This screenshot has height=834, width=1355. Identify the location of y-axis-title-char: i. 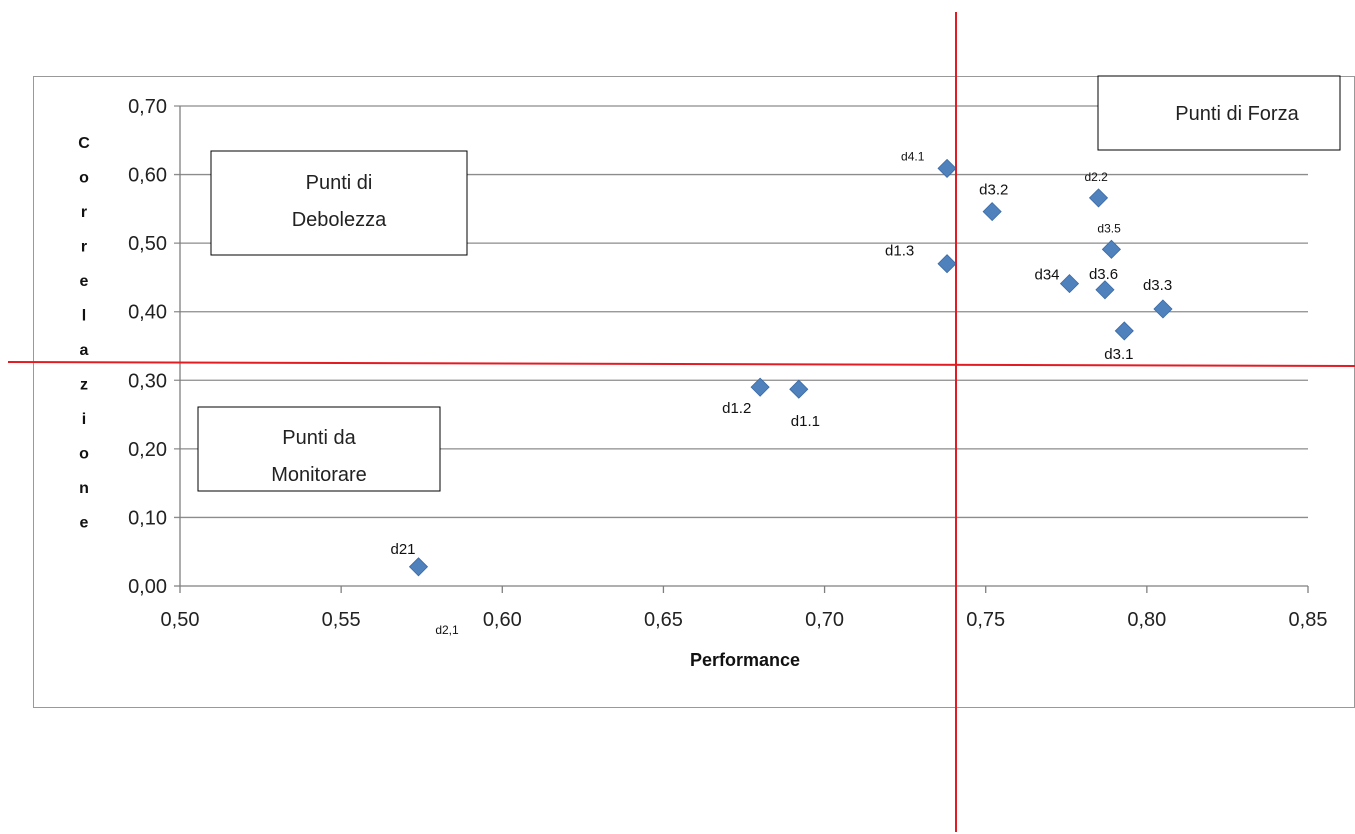
(84, 419).